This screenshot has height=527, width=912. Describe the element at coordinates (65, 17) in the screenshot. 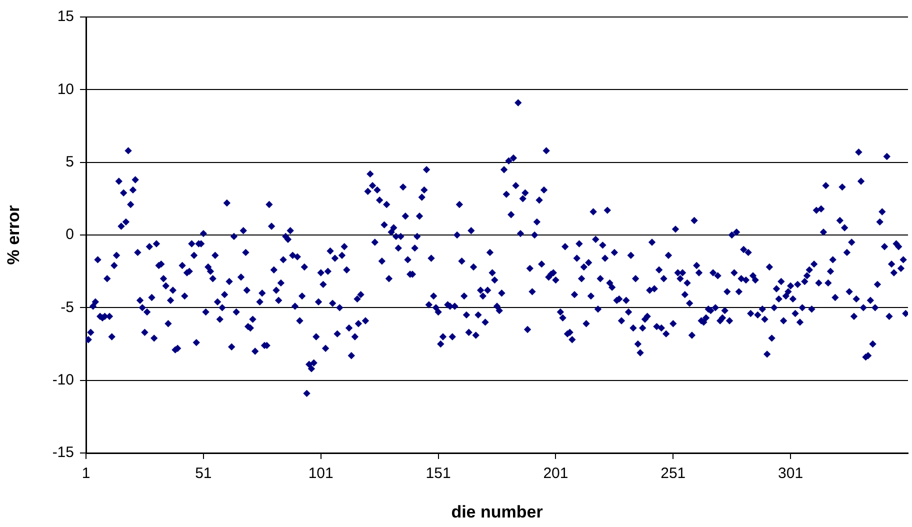

I see `y-tick-label: 15` at that location.